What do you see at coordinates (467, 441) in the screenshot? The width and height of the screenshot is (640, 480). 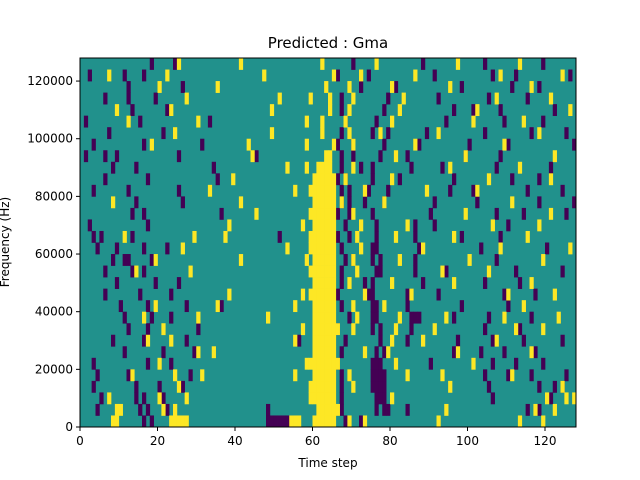 I see `x-tick-label: 100` at bounding box center [467, 441].